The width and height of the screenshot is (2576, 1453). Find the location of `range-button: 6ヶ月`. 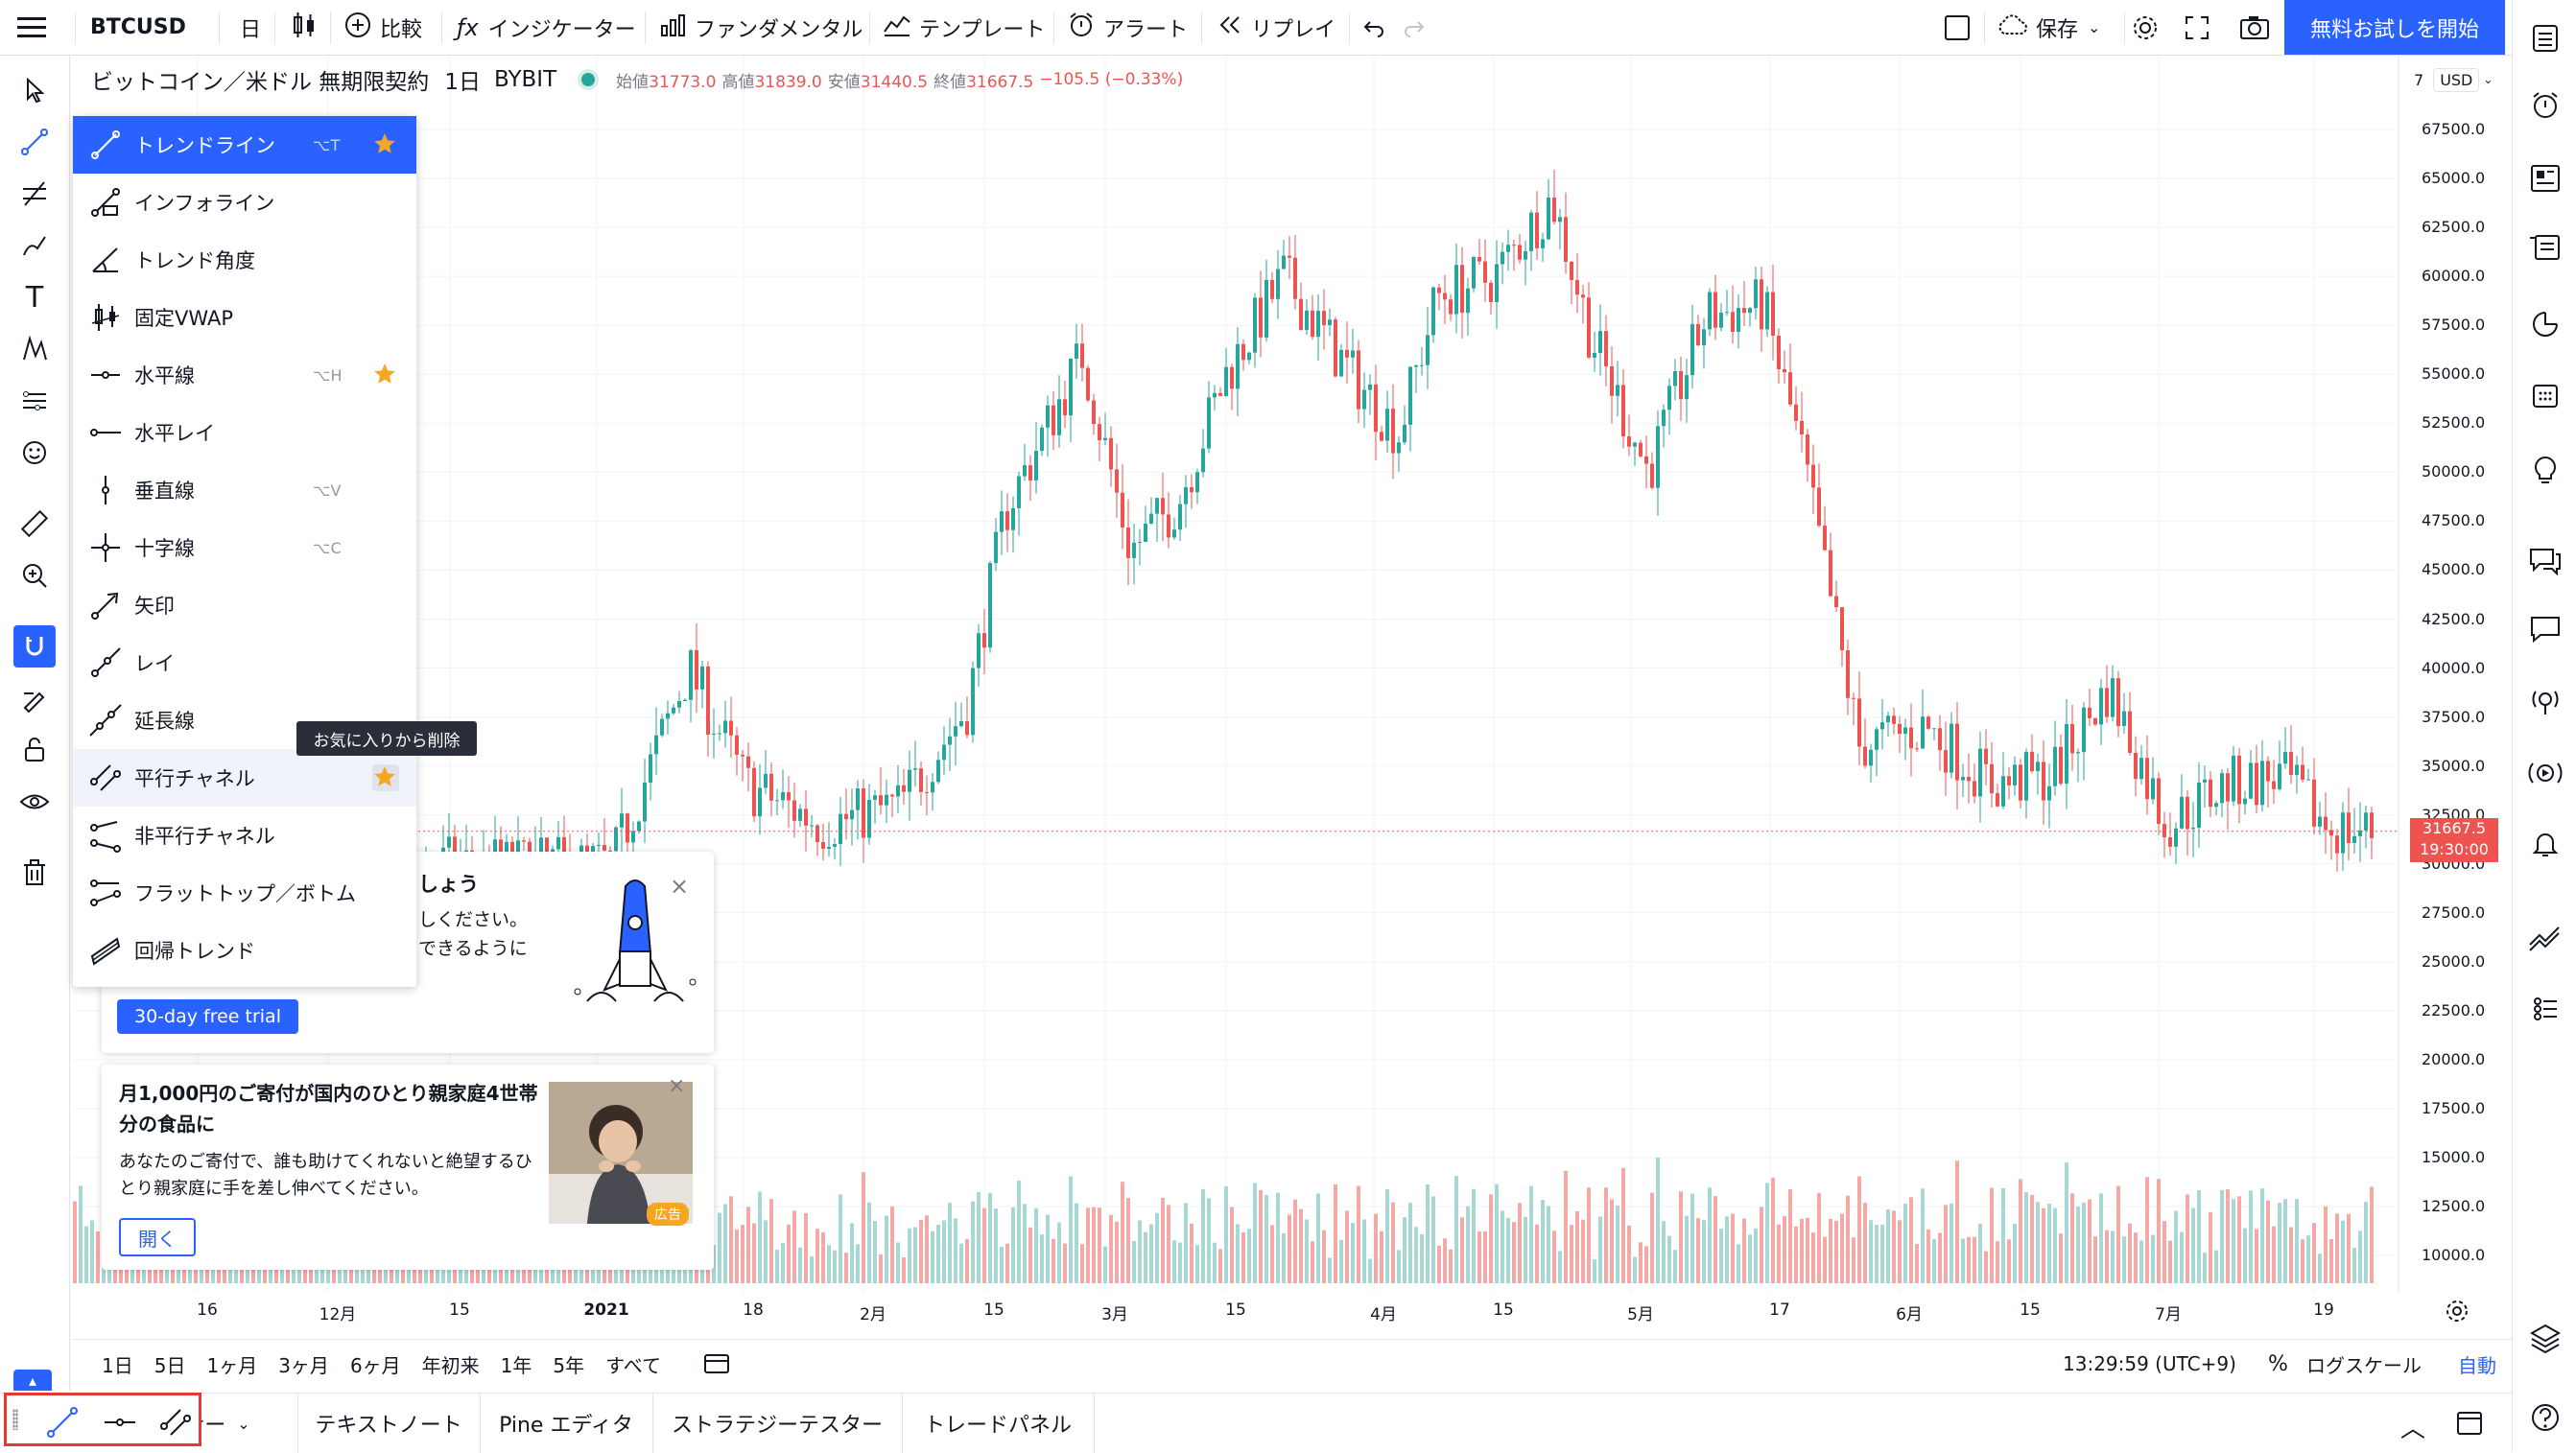

range-button: 6ヶ月 is located at coordinates (375, 1365).